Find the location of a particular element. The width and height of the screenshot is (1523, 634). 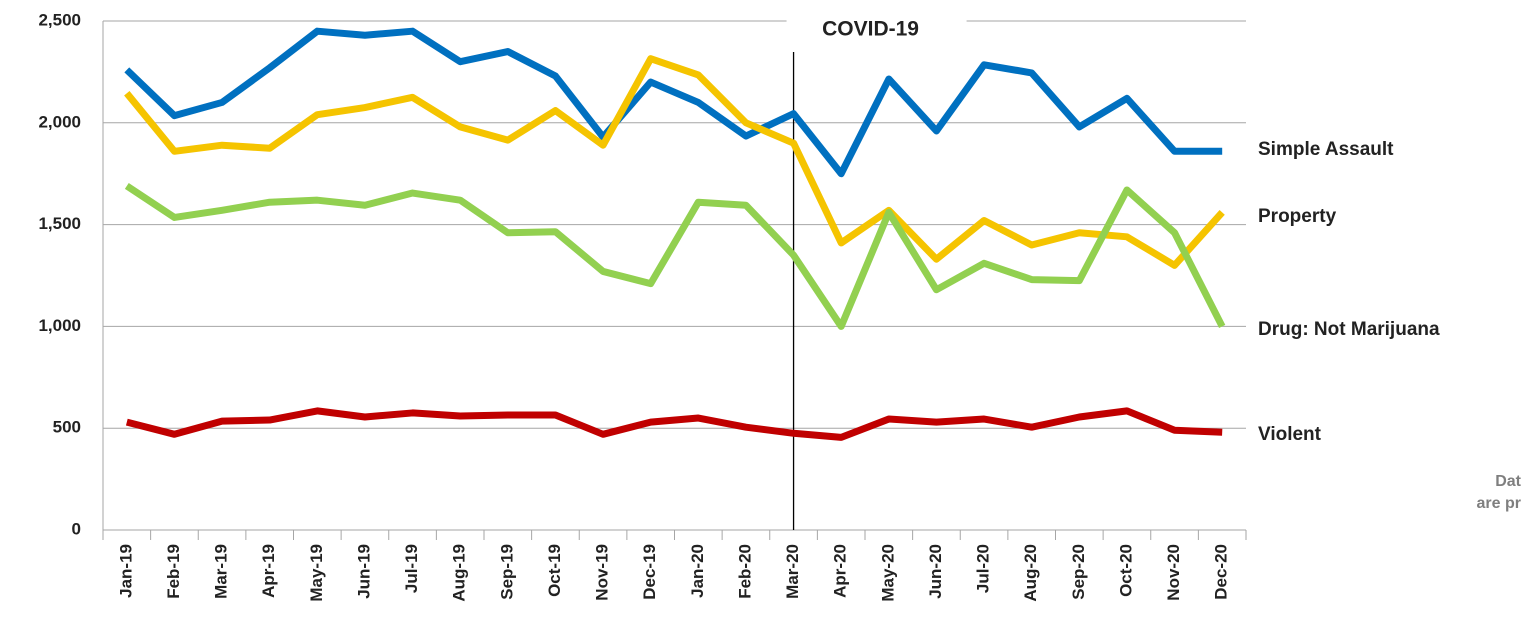

x-tick-label: Apr-20 is located at coordinates (840, 571).